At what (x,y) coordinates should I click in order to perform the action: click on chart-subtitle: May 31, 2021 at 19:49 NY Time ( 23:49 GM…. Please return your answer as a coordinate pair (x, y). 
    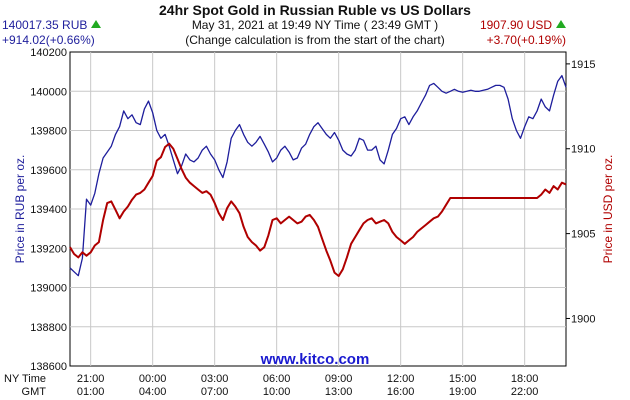
    Looking at the image, I should click on (315, 25).